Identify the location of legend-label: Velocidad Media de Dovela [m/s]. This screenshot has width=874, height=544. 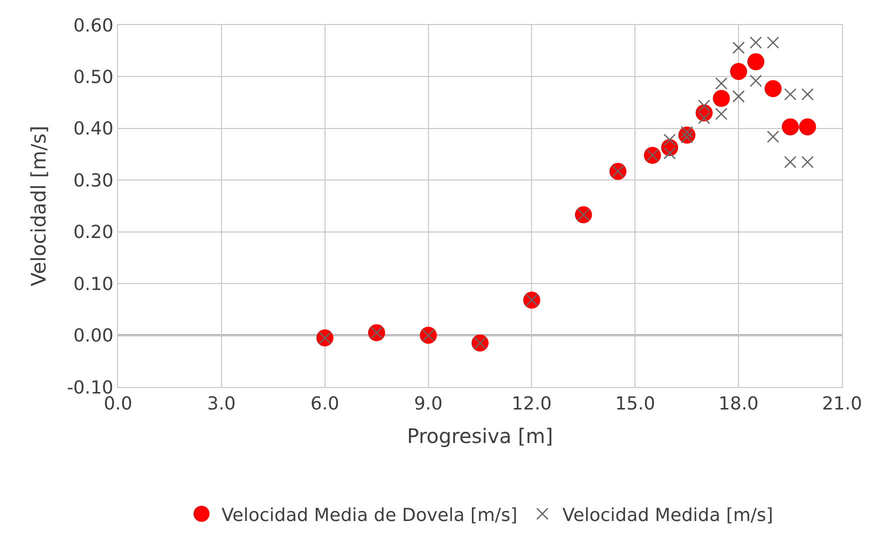
(370, 515).